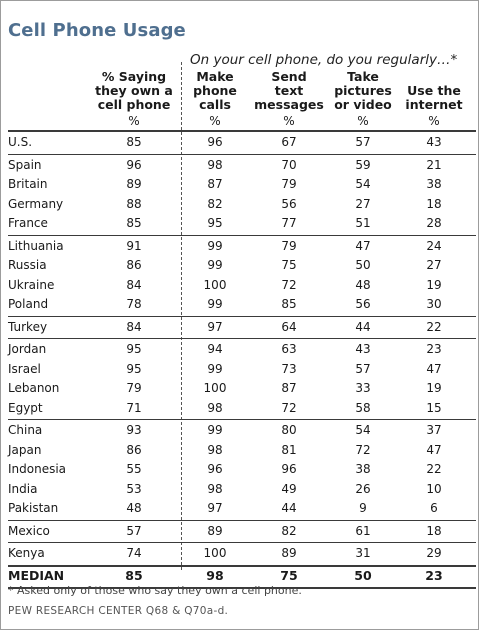 This screenshot has height=632, width=482. Describe the element at coordinates (33, 508) in the screenshot. I see `country-name: Pakistan` at that location.